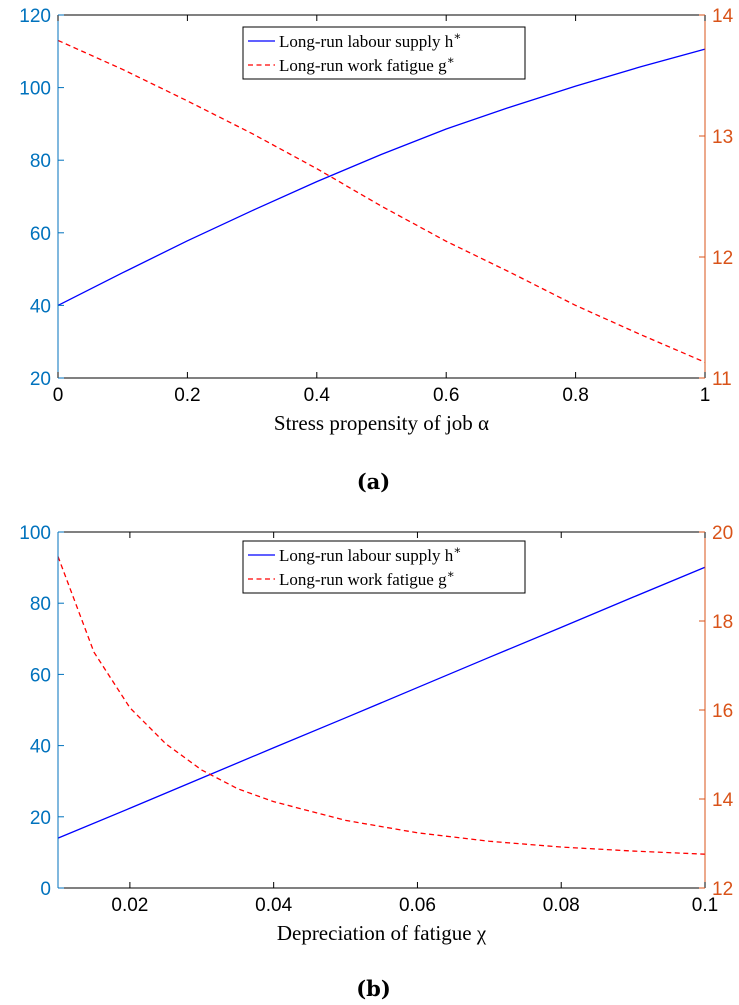 The height and width of the screenshot is (1005, 739). What do you see at coordinates (561, 905) in the screenshot?
I see `chart-b-x-tick-label: 0.08` at bounding box center [561, 905].